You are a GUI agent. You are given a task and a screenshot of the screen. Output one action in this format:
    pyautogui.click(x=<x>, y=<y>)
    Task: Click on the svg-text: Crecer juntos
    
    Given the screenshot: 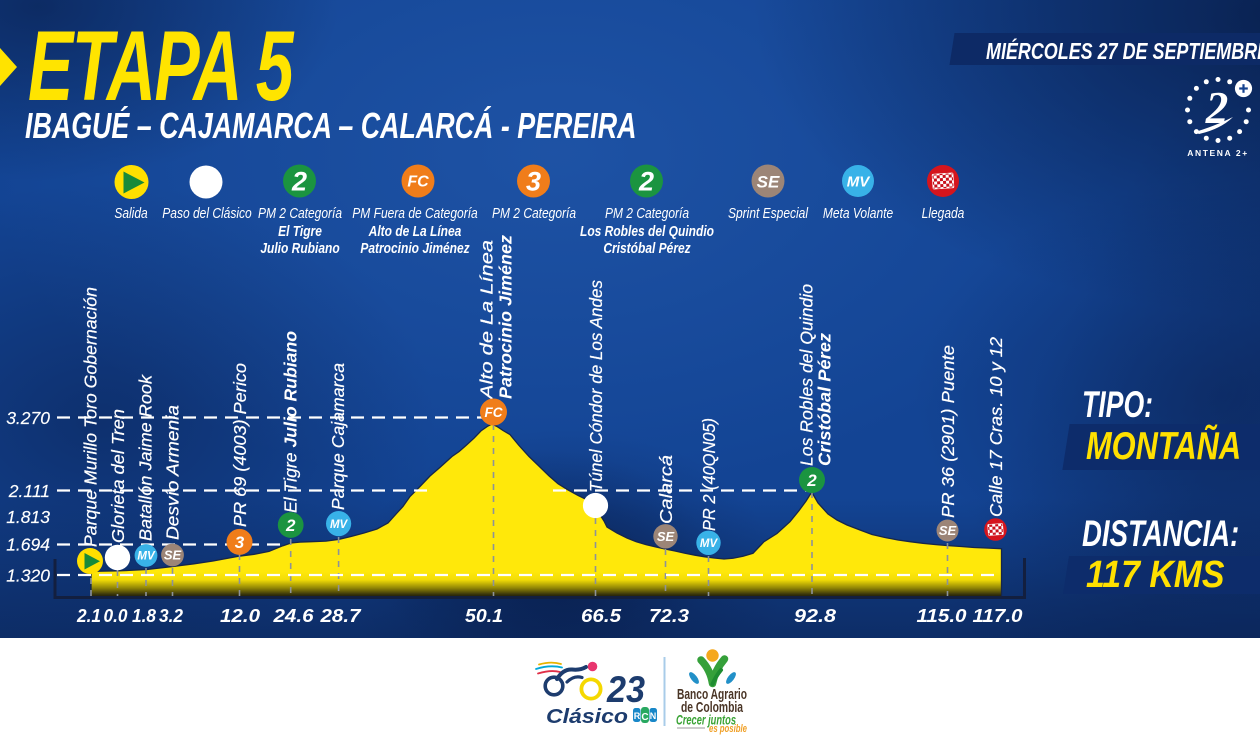 What is the action you would take?
    pyautogui.click(x=706, y=720)
    